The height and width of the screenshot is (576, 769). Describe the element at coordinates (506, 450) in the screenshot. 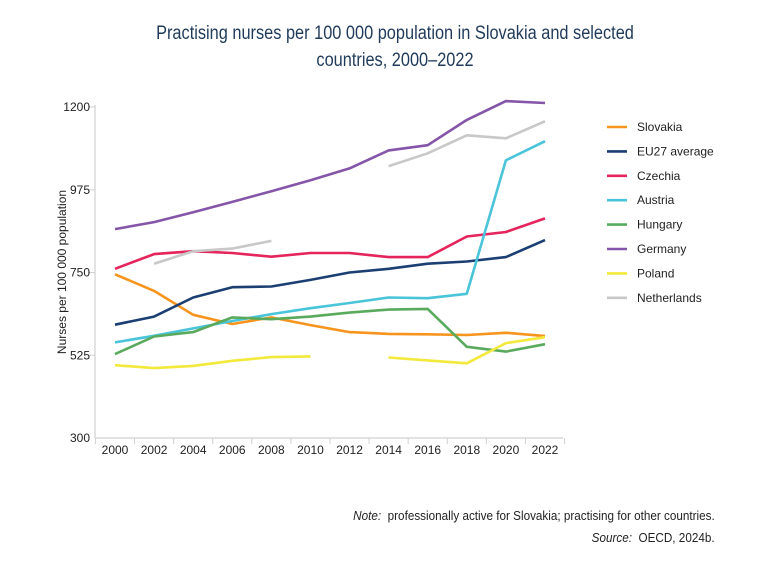

I see `x-tick-label: 2020` at that location.